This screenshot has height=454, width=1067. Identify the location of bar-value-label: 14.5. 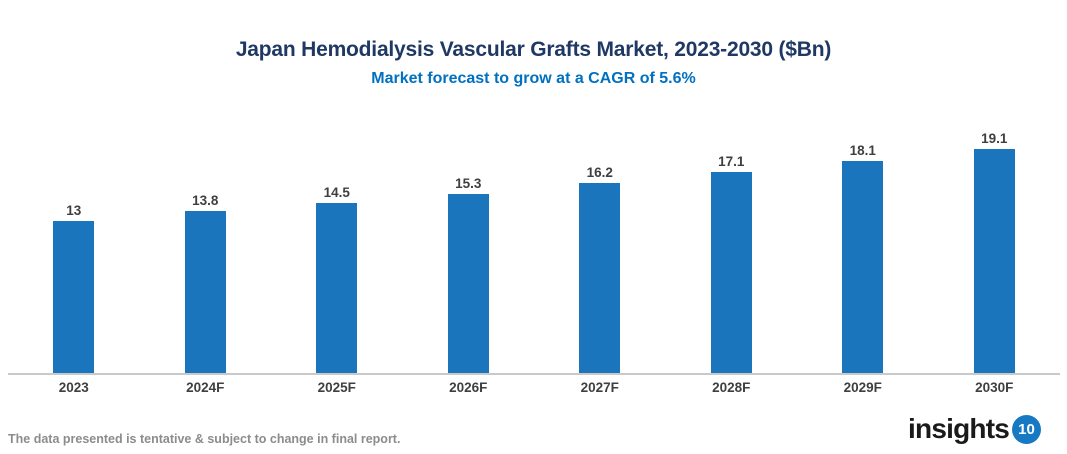
(336, 192).